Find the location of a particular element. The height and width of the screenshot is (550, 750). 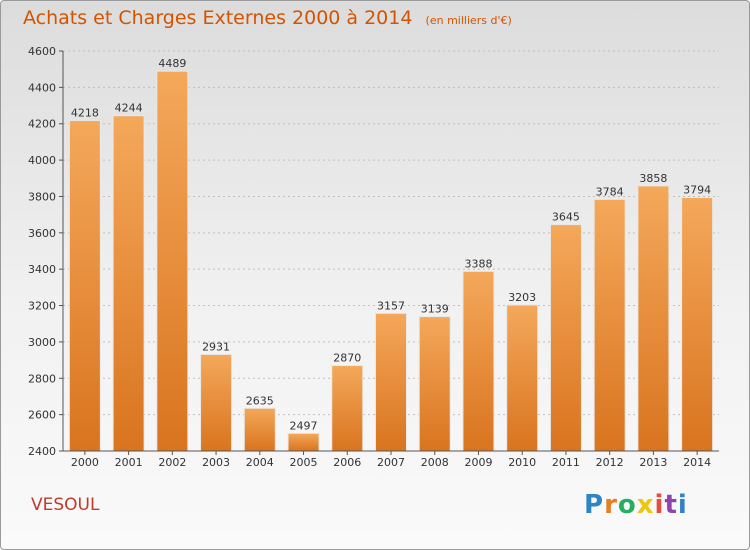

data-label: 4489 is located at coordinates (172, 63).